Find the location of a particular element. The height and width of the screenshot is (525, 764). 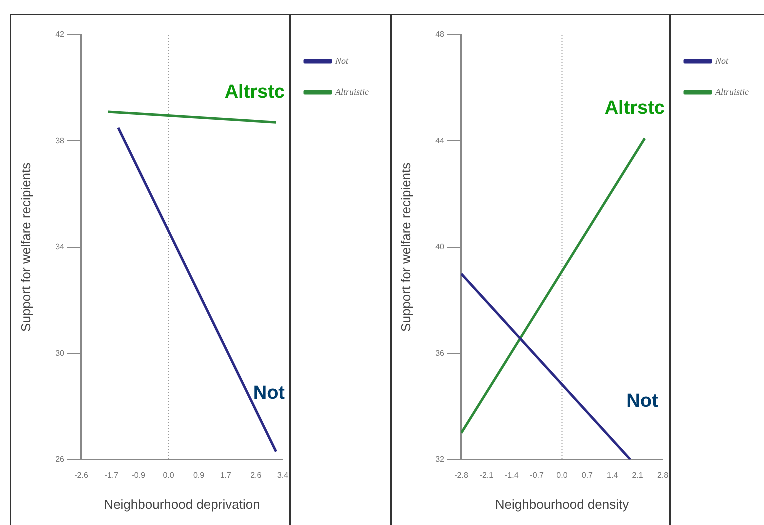

x-tick-label: 3.4 is located at coordinates (283, 475).